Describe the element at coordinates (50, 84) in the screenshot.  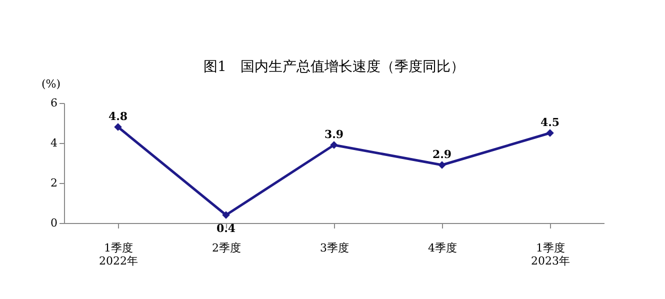
I see `y-axis-title: (%)` at that location.